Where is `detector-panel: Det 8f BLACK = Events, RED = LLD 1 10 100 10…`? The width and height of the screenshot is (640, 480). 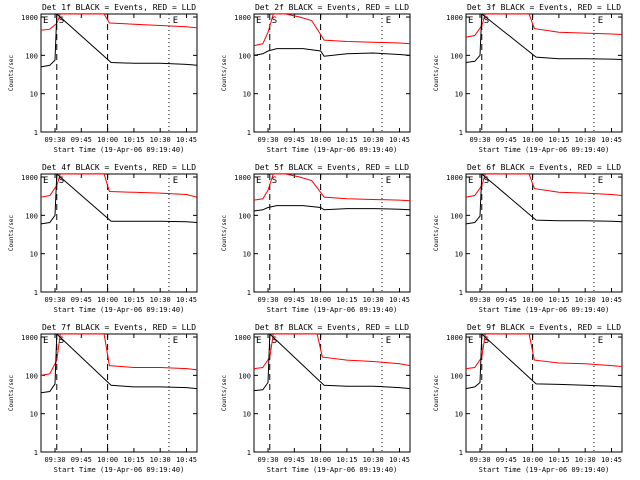
detector-panel: Det 8f BLACK = Events, RED = LLD 1 10 100 10… is located at coordinates (316, 398).